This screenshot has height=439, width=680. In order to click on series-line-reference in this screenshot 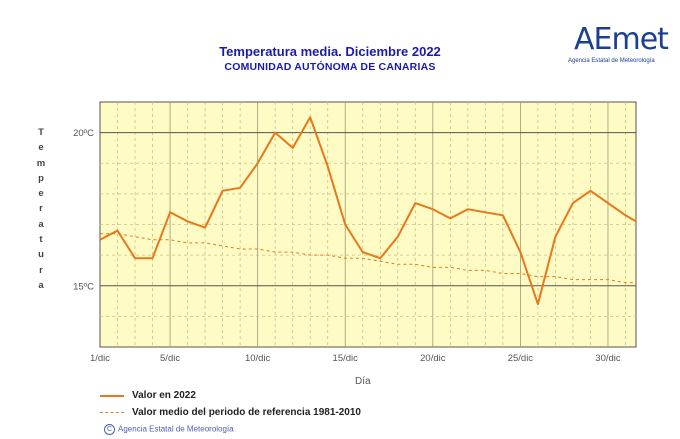, I will do `click(368, 258)`.